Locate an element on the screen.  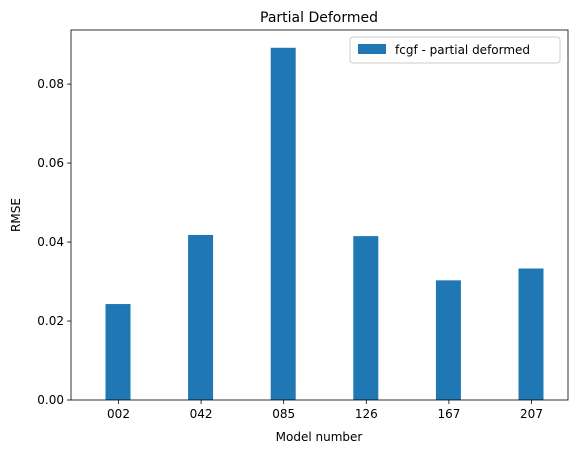
chart-title: Partial Deformed is located at coordinates (319, 18).